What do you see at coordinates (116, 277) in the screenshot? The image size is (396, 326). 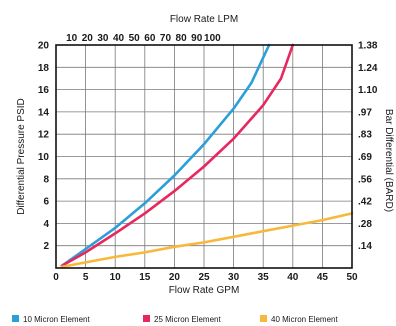 I see `x-bottom-tick-label: 10` at bounding box center [116, 277].